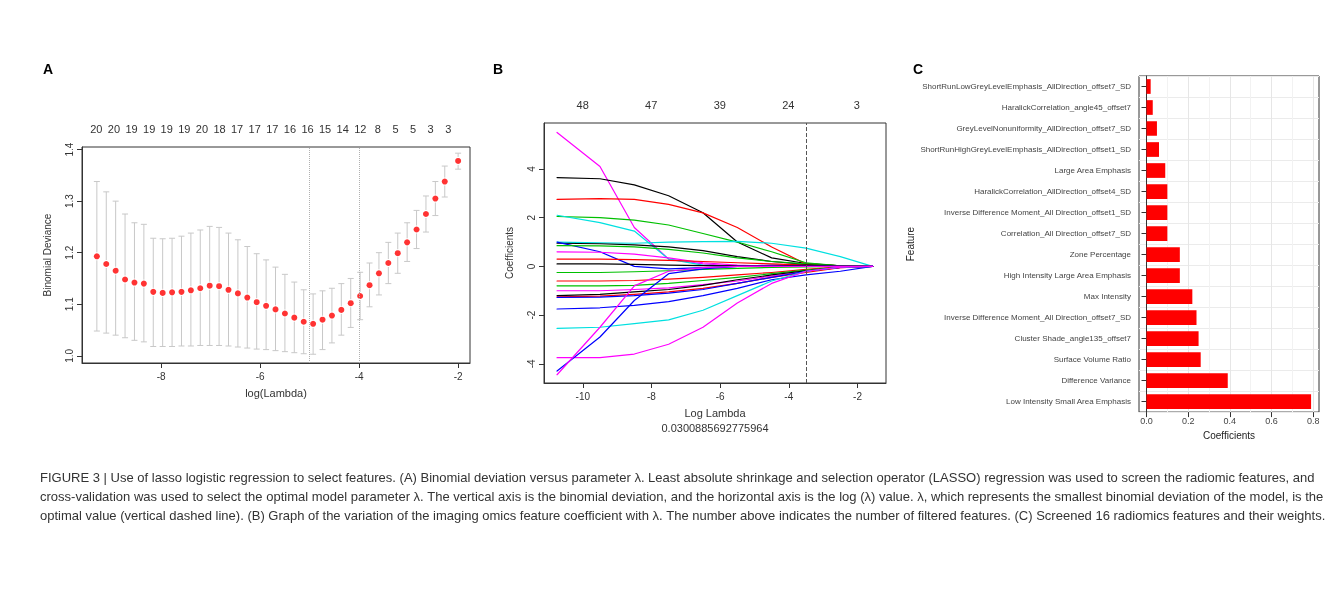 This screenshot has height=589, width=1342. I want to click on y-tick-label: Low Intensity Small Area Emphasis, so click(1068, 402).